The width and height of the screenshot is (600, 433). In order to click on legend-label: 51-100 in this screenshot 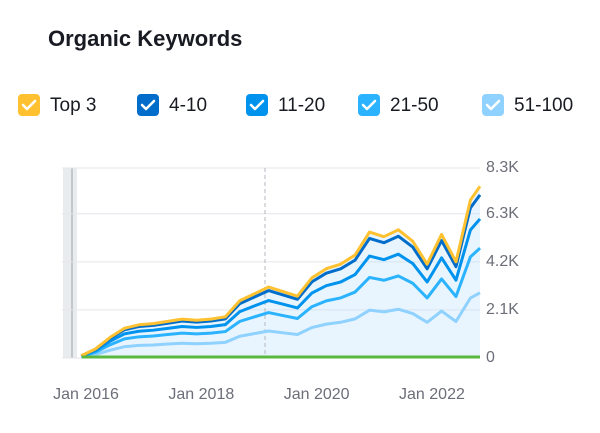, I will do `click(543, 105)`.